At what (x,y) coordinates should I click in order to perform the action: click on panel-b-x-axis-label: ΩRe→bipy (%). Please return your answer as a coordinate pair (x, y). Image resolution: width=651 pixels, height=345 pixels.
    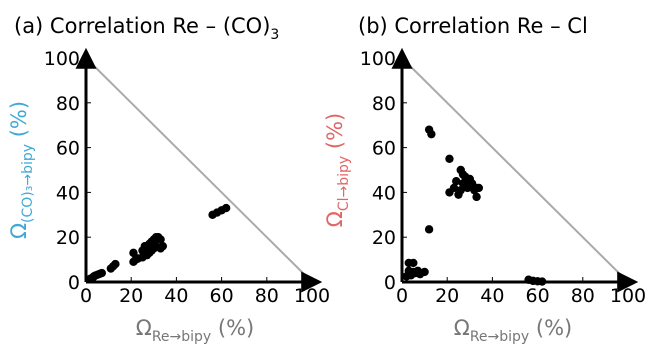
    Looking at the image, I should click on (513, 330).